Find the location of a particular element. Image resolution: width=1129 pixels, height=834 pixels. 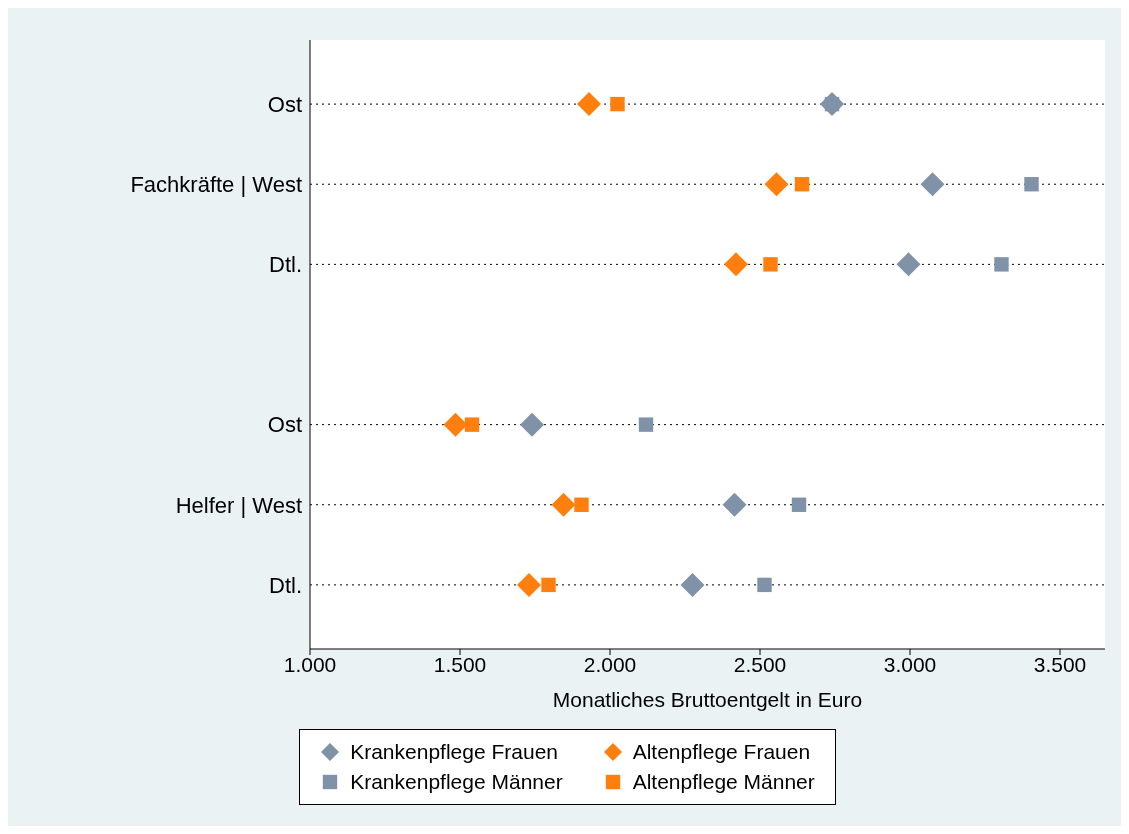

legend-label: Krankenpflege Männer is located at coordinates (456, 782).